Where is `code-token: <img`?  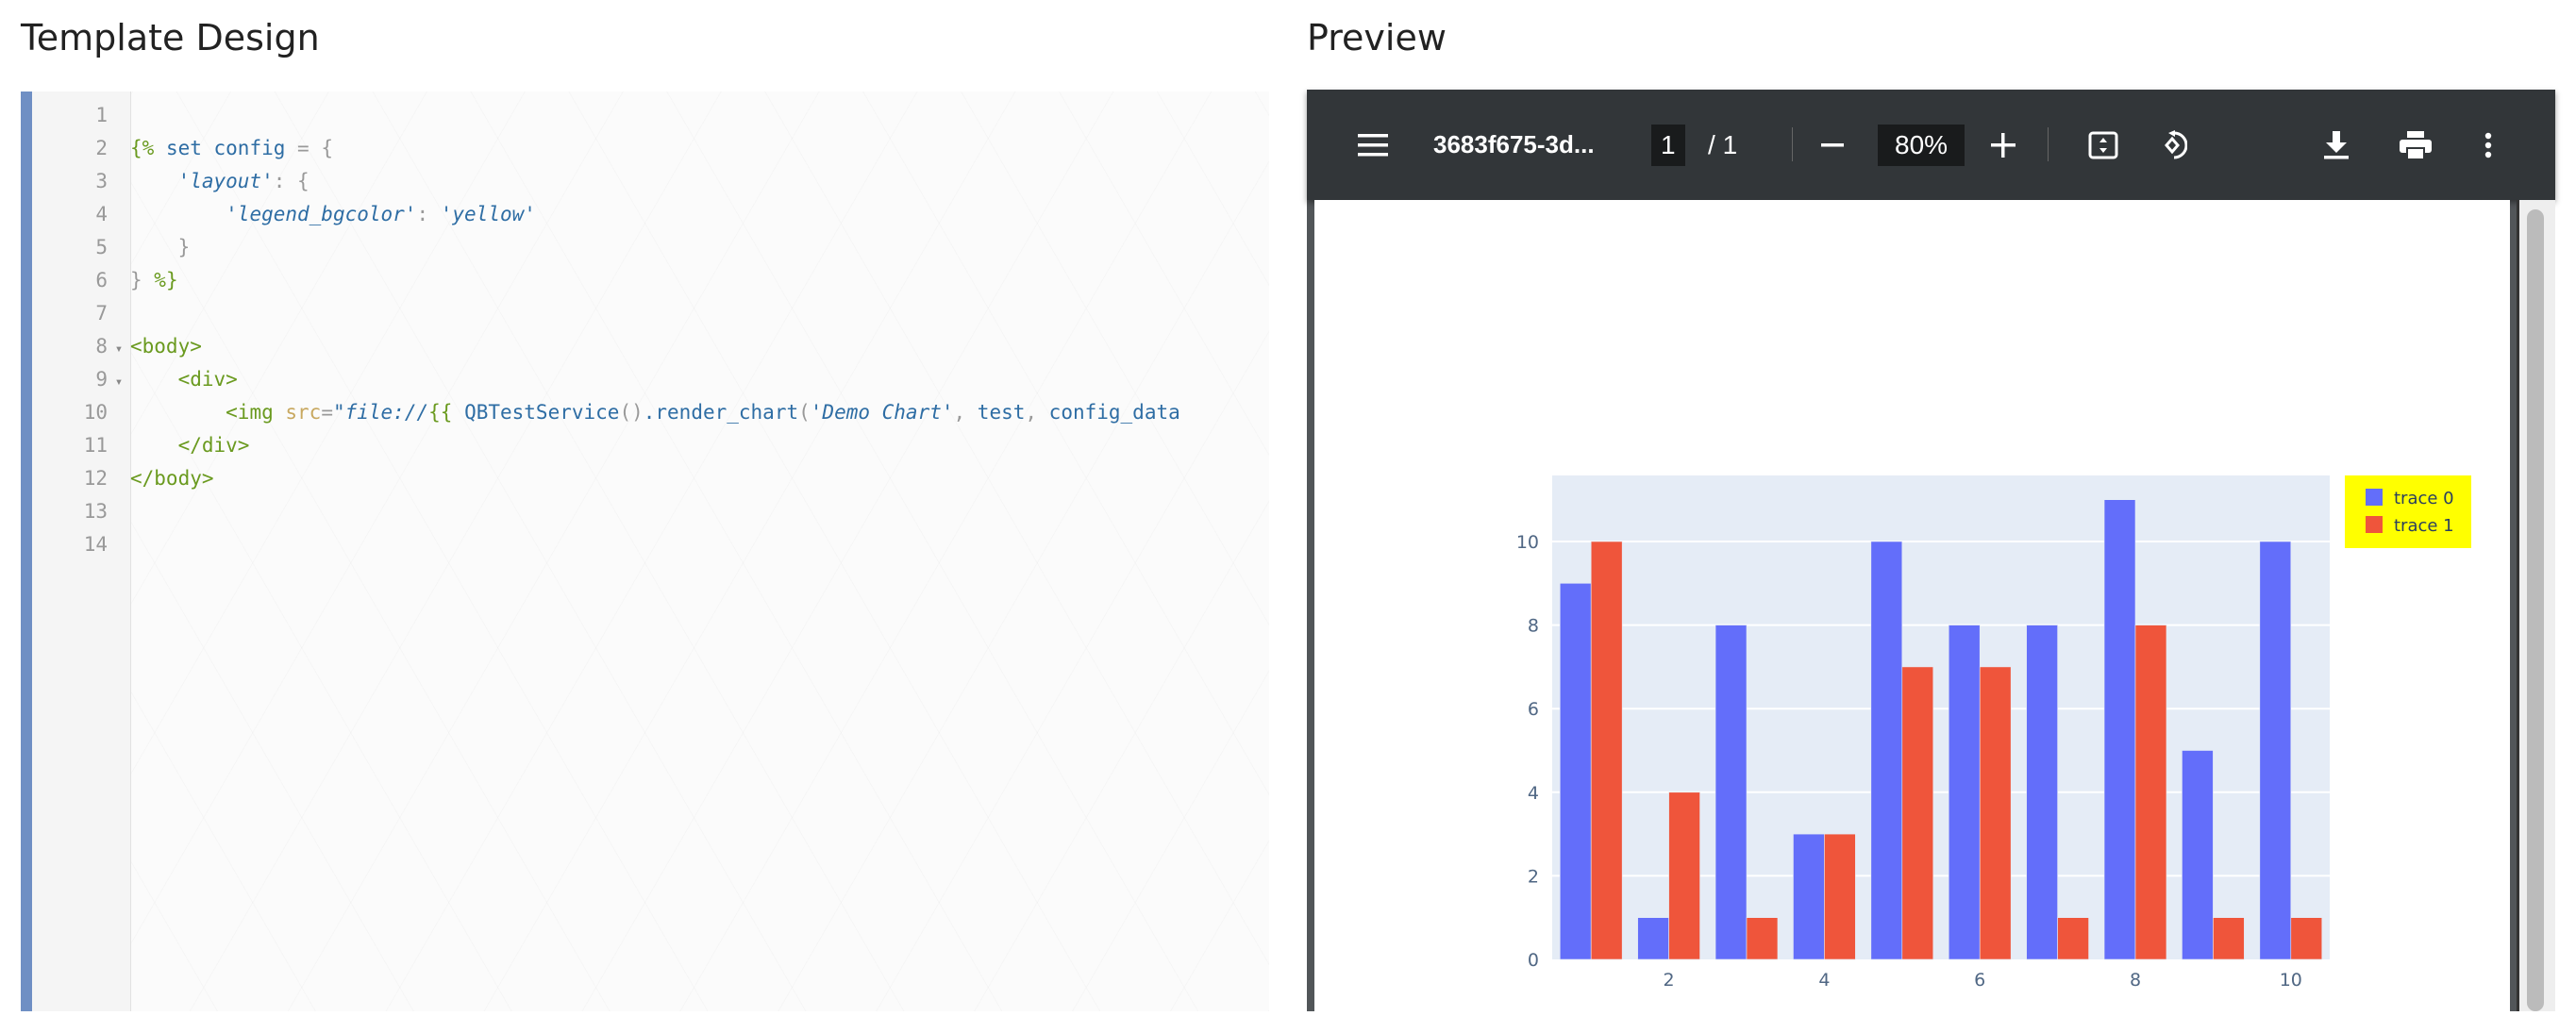
code-token: <img is located at coordinates (256, 412).